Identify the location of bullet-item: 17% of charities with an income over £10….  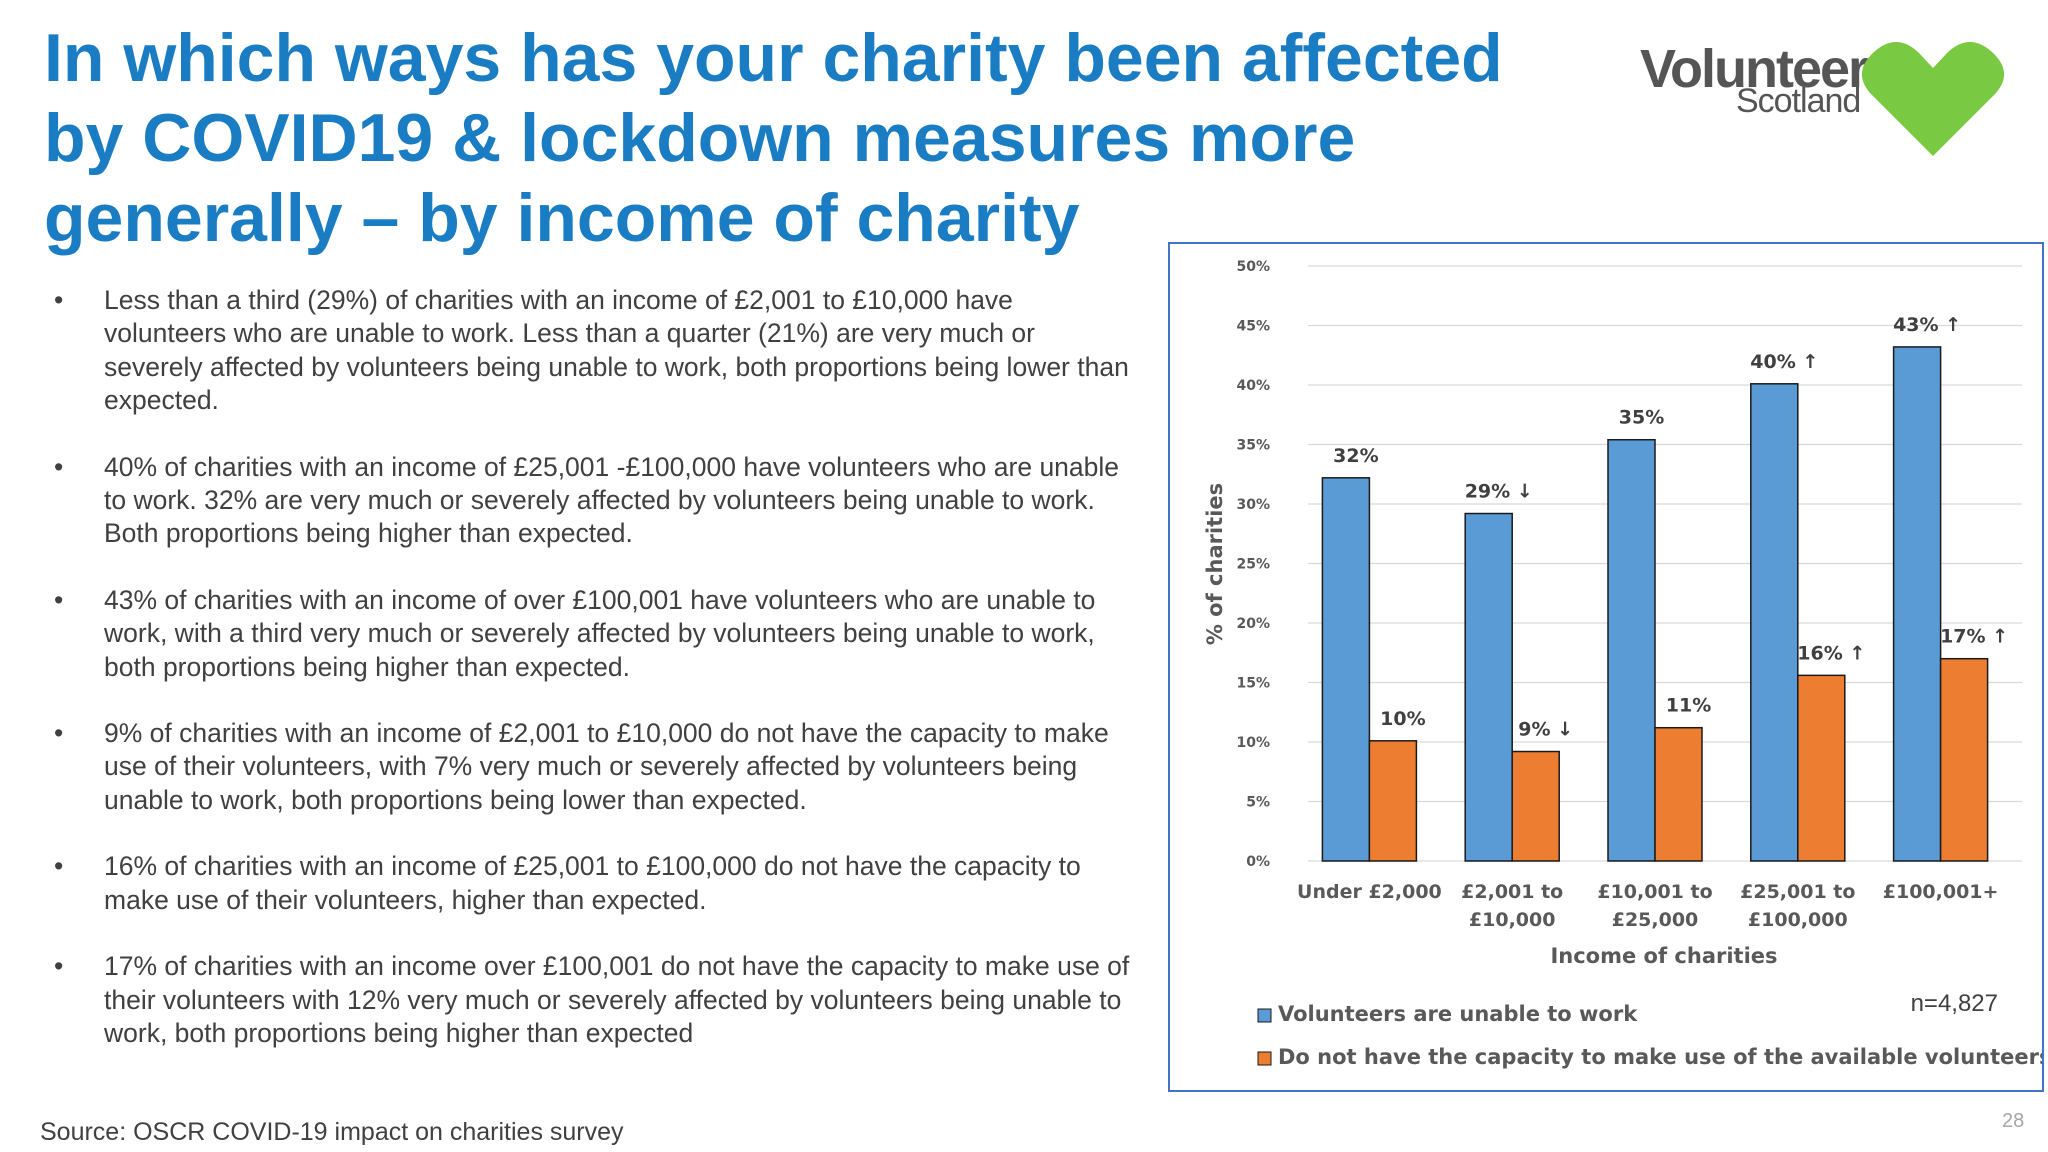
(590, 1000).